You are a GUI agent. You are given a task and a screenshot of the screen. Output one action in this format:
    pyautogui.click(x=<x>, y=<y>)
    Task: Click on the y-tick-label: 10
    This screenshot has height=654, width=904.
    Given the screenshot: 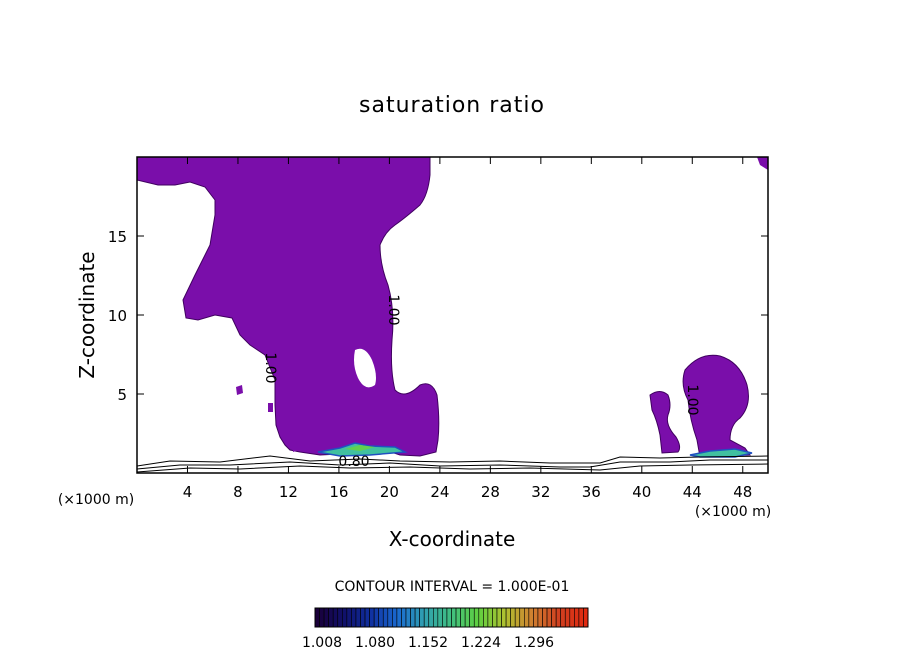 What is the action you would take?
    pyautogui.click(x=117, y=316)
    